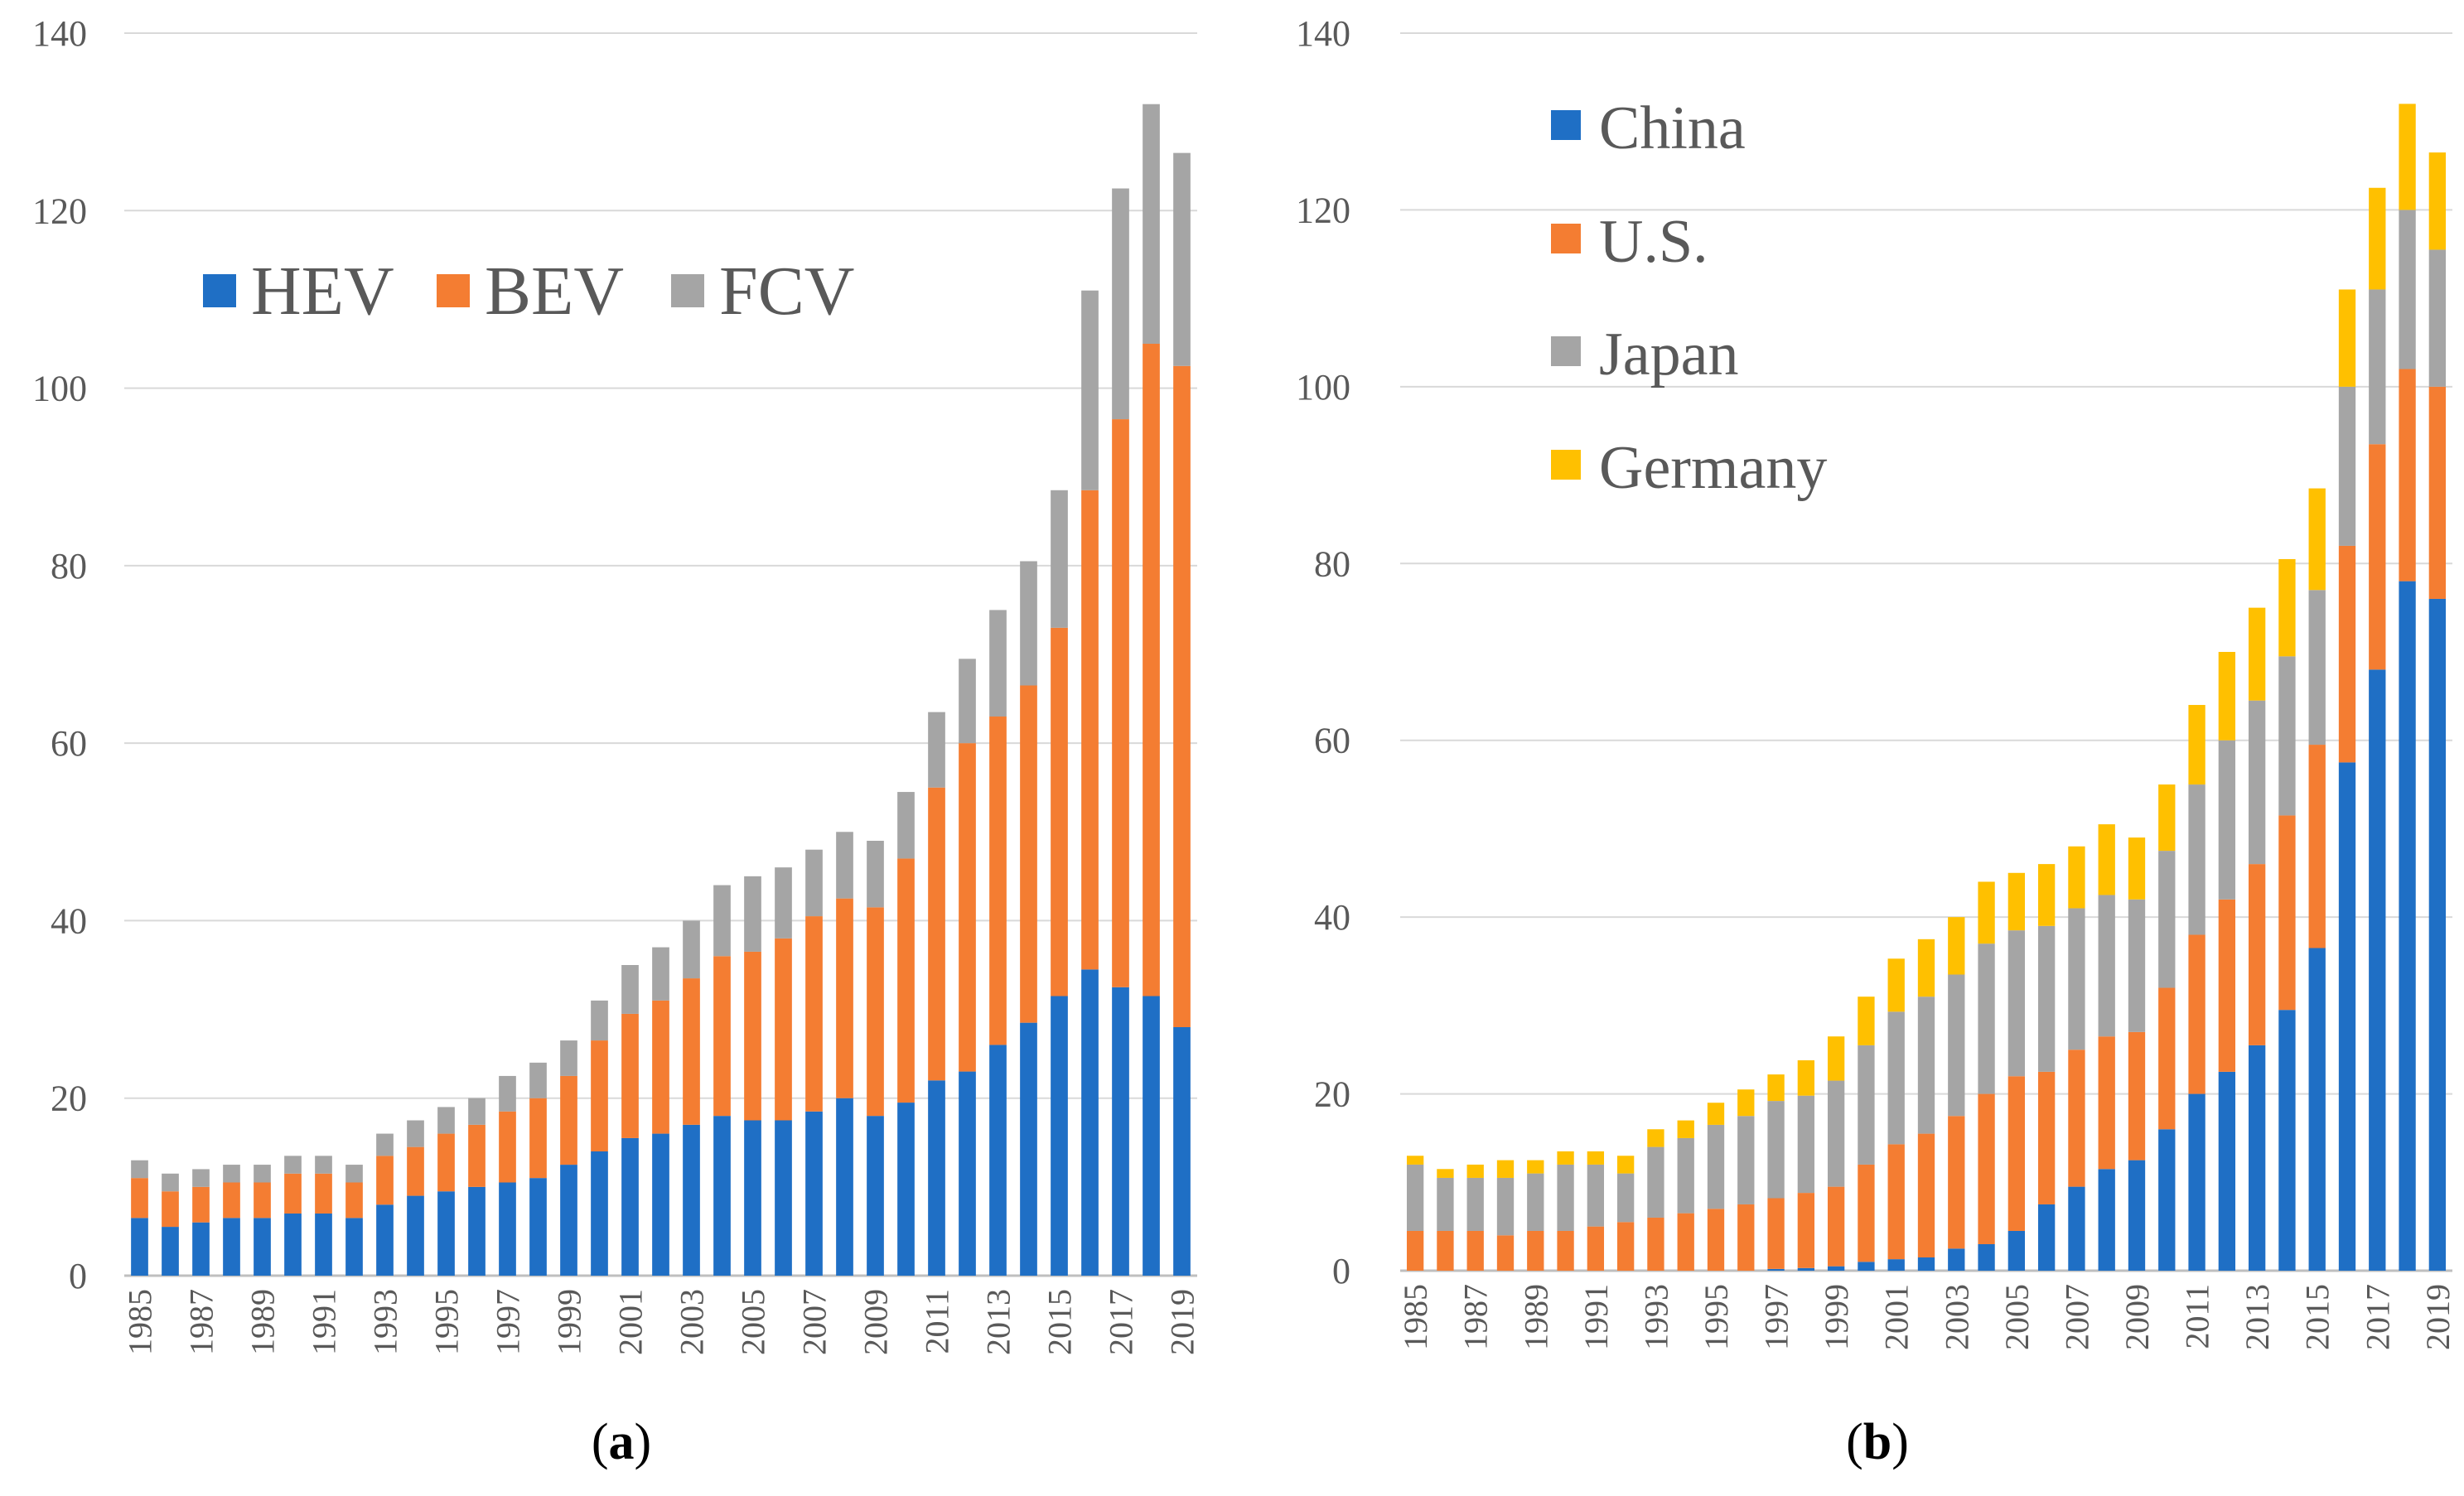 The width and height of the screenshot is (2464, 1496). Describe the element at coordinates (508, 1322) in the screenshot. I see `x-tick-label: 1997` at that location.